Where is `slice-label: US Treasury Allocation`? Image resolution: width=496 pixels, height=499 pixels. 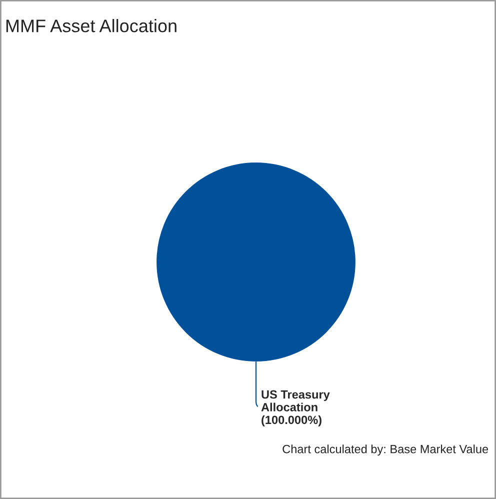 slice-label: US Treasury Allocation is located at coordinates (295, 401).